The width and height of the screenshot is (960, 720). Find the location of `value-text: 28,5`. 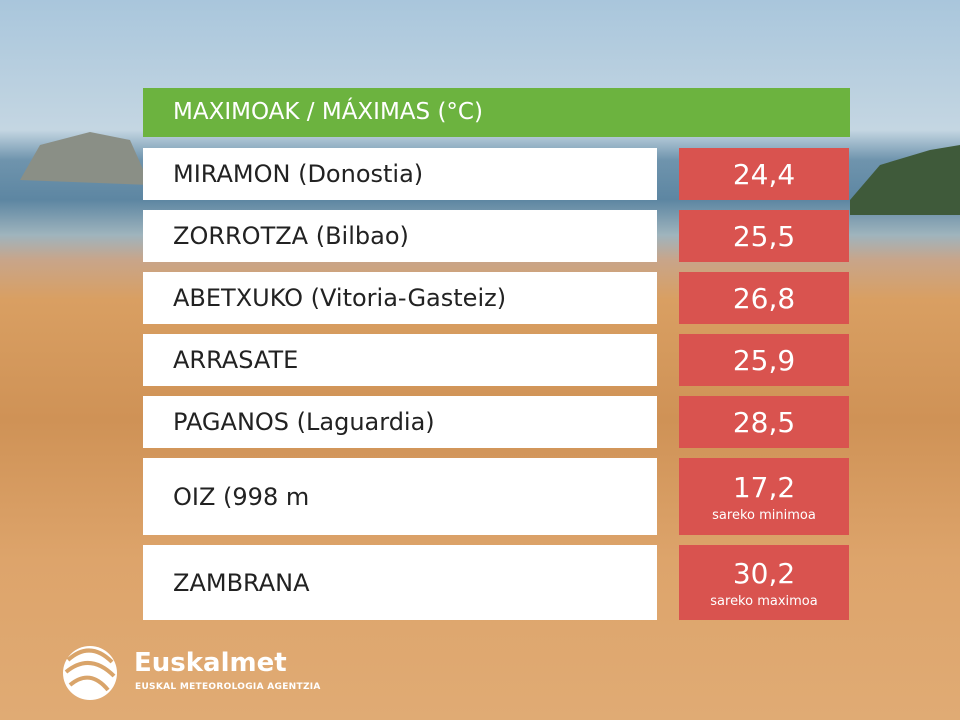

value-text: 28,5 is located at coordinates (764, 422).